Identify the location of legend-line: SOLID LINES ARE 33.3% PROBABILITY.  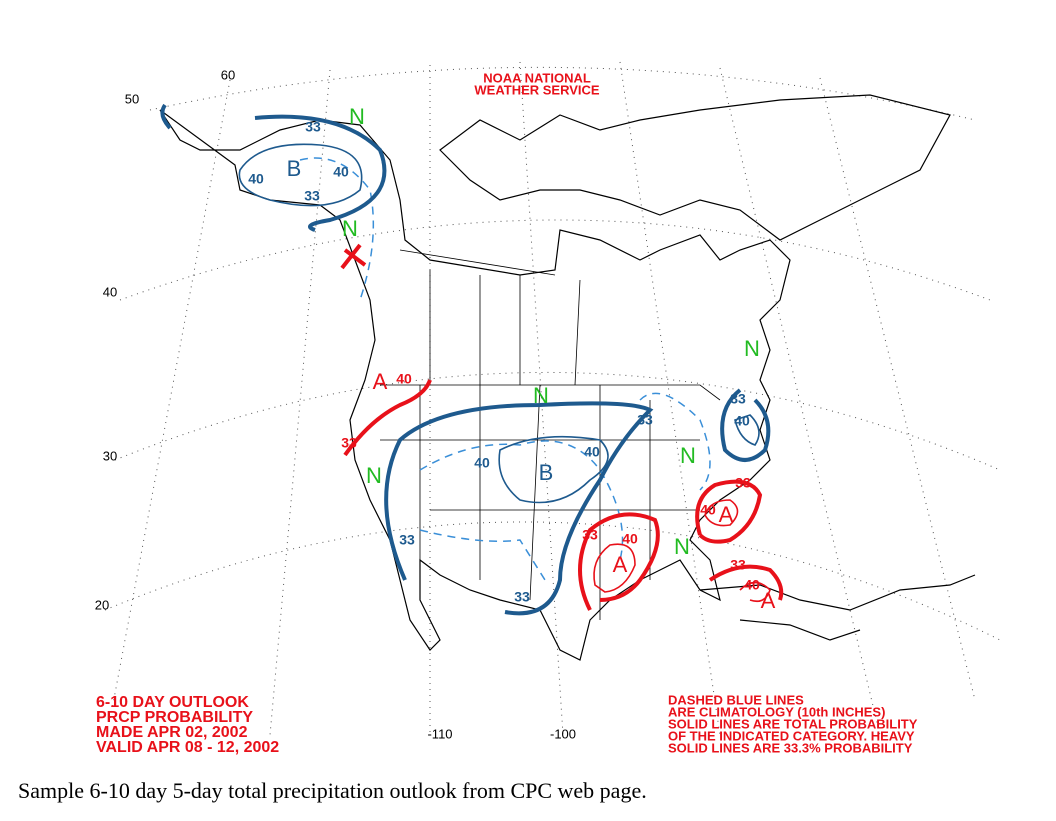
(790, 747).